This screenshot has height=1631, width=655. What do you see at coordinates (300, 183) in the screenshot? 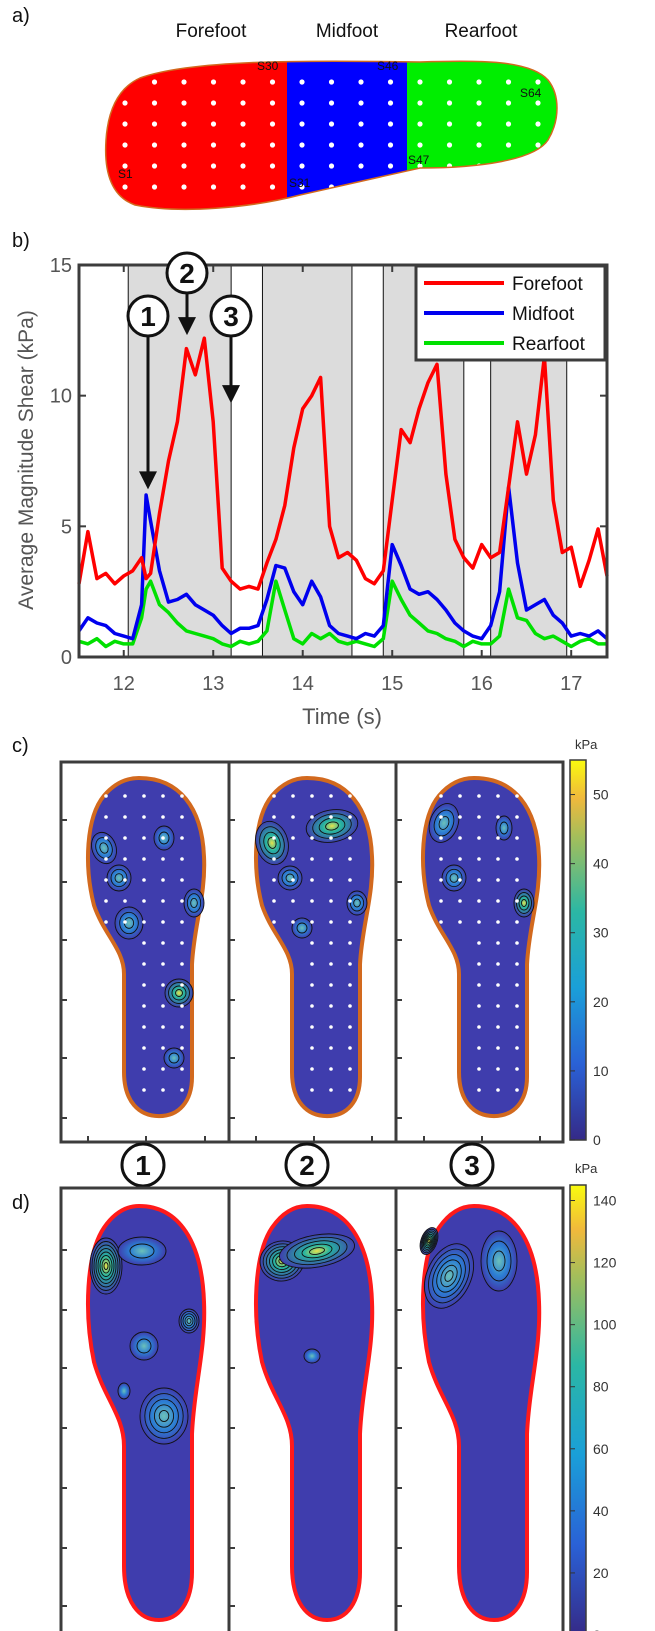
I see `sensor-label-s31: S31` at bounding box center [300, 183].